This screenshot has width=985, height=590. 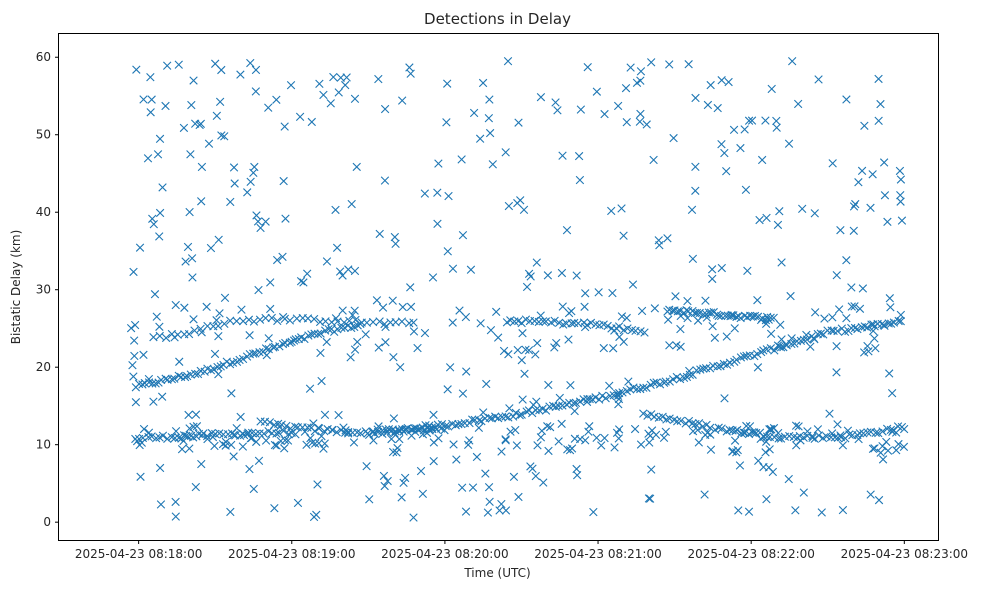 I want to click on x-tick-label: 2025-04-23 08:20:00, so click(x=444, y=554).